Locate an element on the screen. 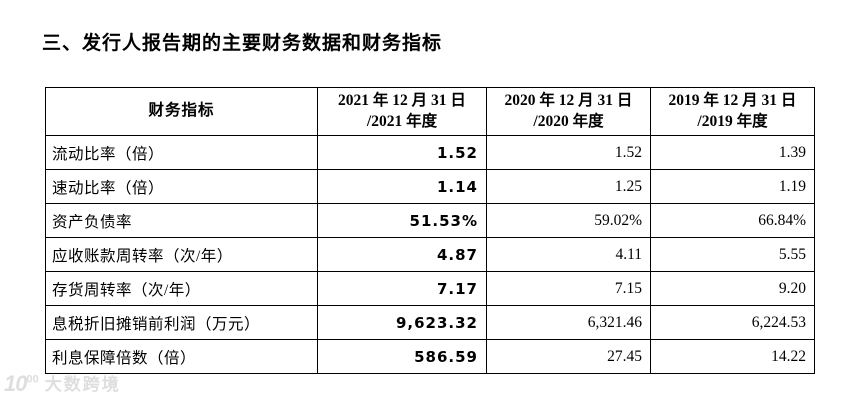 The image size is (852, 405). header-2020-line2: /2020 年度 is located at coordinates (568, 121).